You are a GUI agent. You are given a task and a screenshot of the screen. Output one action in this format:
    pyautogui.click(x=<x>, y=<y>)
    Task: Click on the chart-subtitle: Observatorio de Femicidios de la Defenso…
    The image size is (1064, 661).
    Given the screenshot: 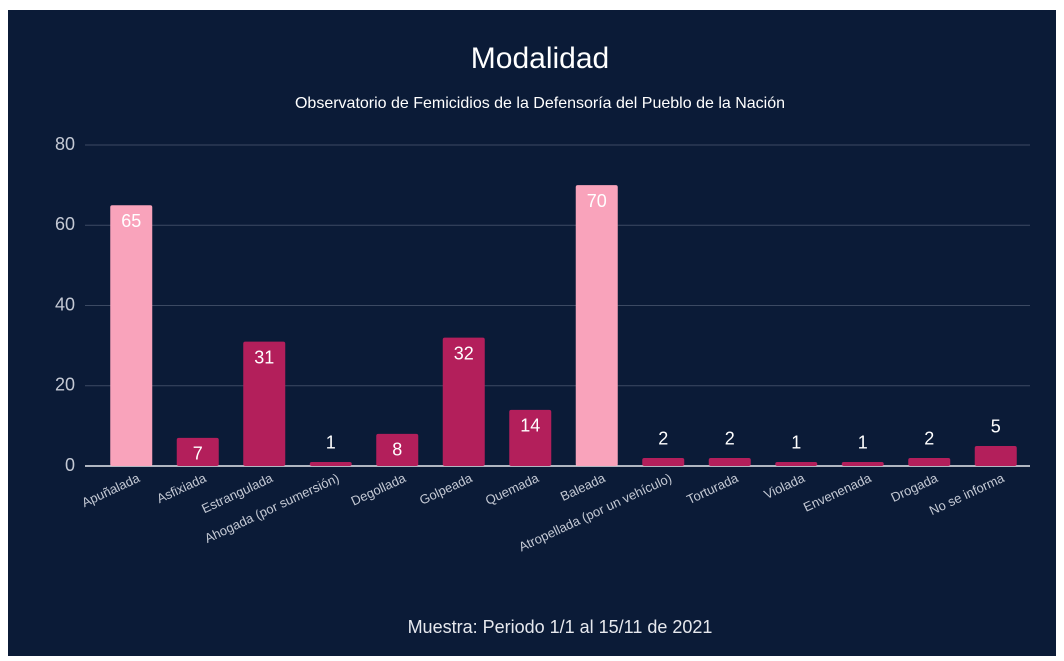 What is the action you would take?
    pyautogui.click(x=540, y=103)
    